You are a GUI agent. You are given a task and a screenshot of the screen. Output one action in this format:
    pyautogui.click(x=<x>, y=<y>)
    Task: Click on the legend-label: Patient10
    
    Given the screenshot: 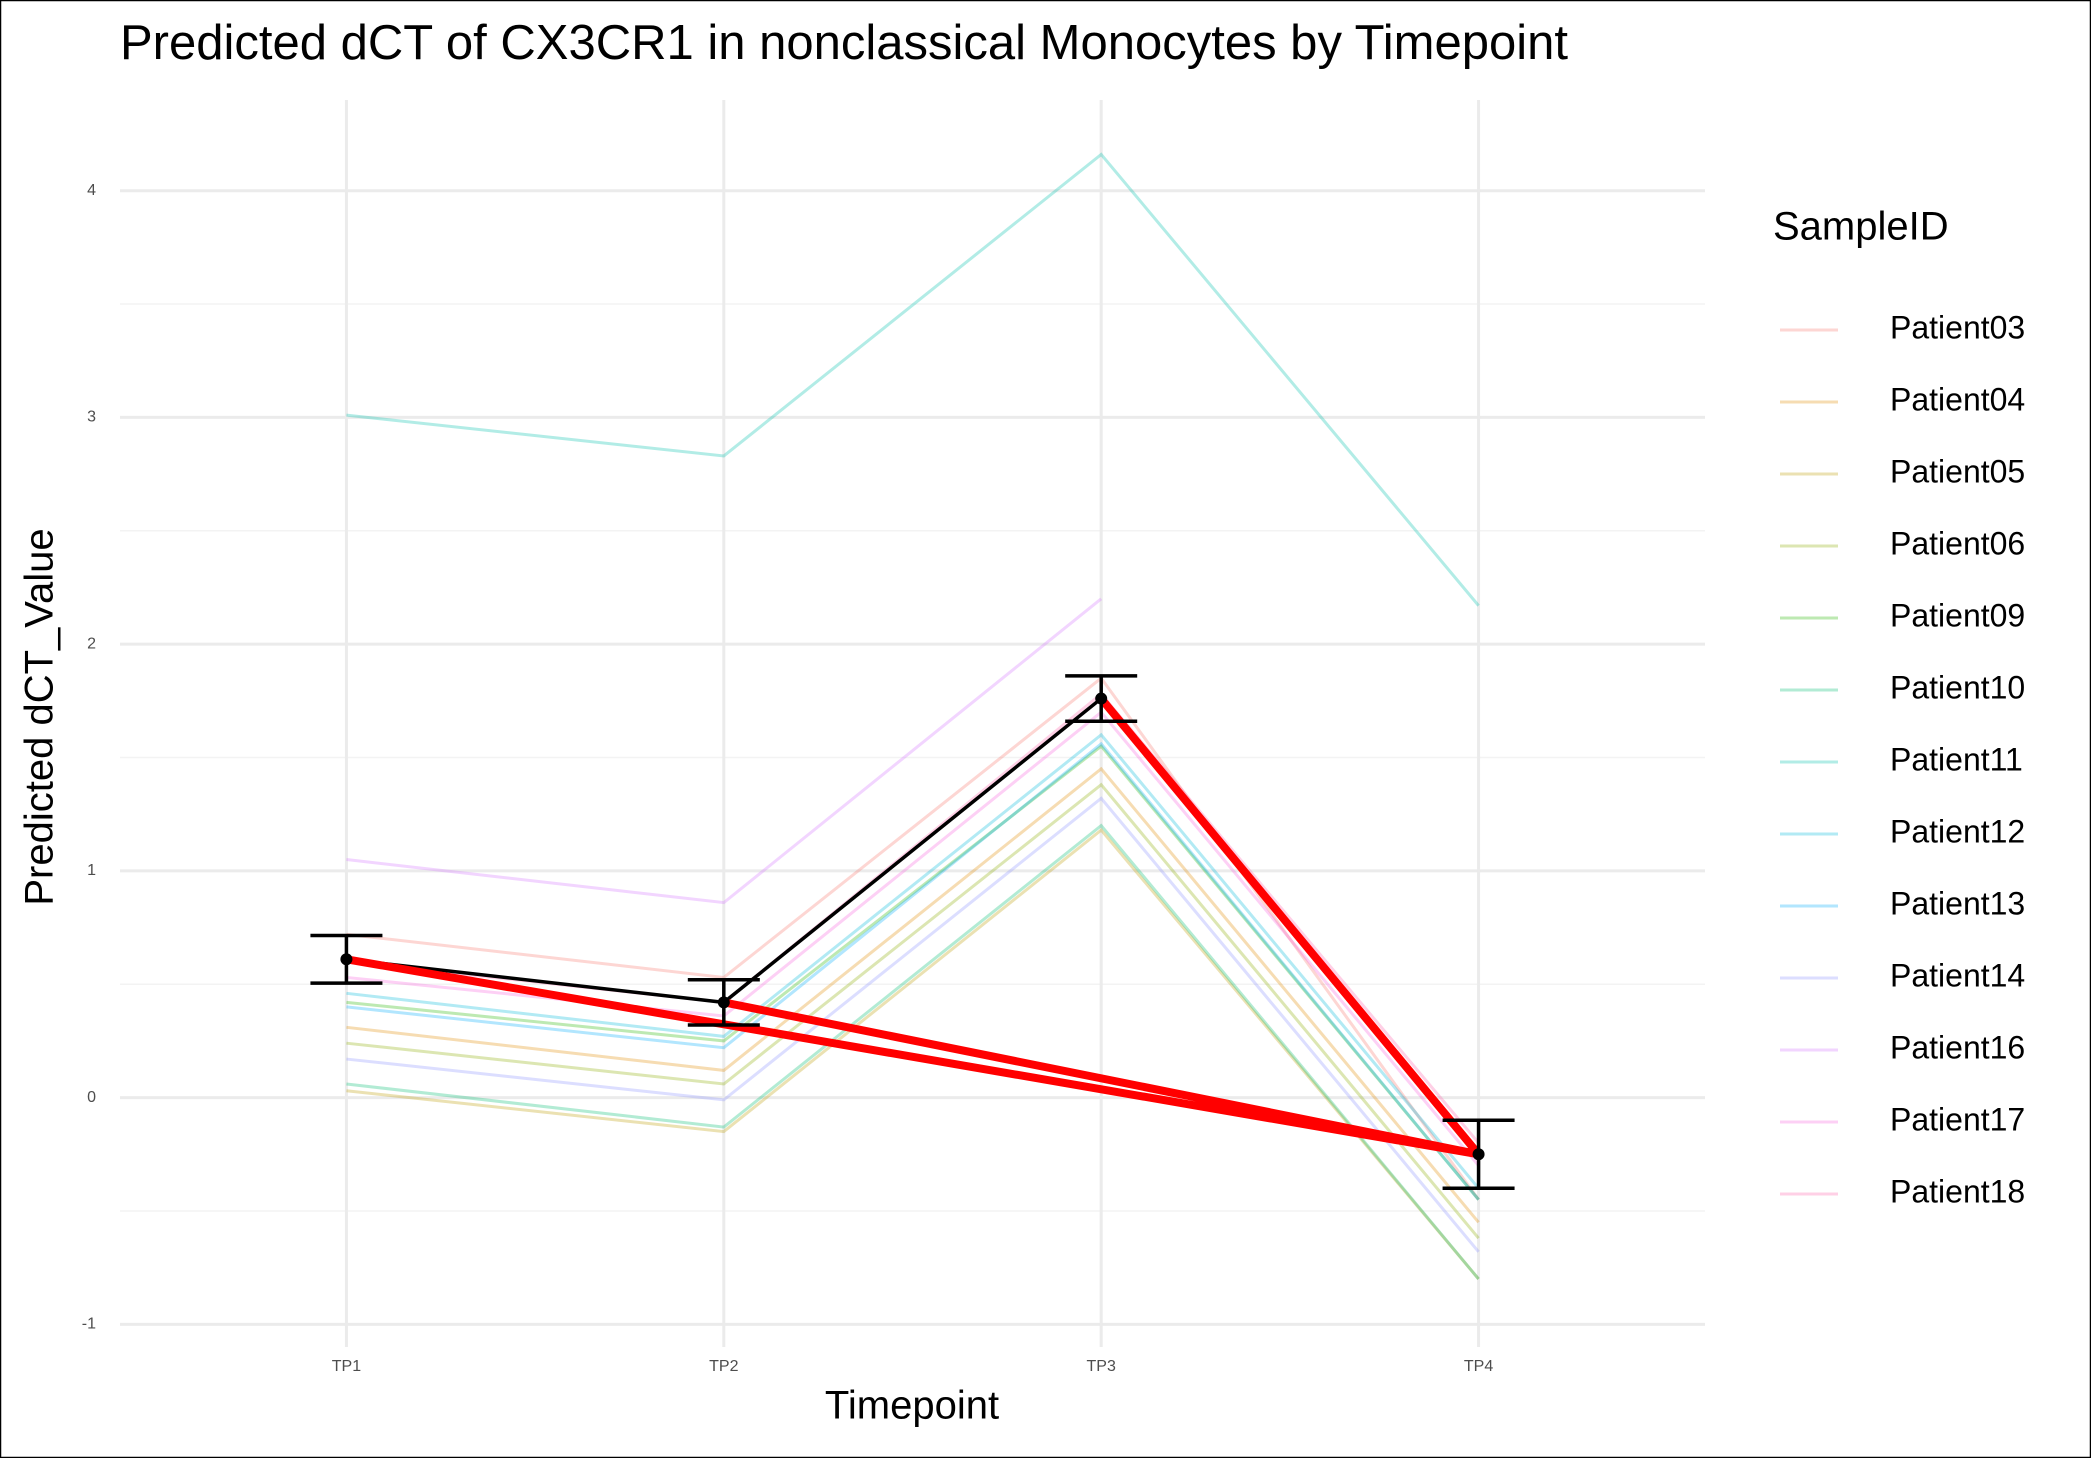 What is the action you would take?
    pyautogui.click(x=1957, y=687)
    